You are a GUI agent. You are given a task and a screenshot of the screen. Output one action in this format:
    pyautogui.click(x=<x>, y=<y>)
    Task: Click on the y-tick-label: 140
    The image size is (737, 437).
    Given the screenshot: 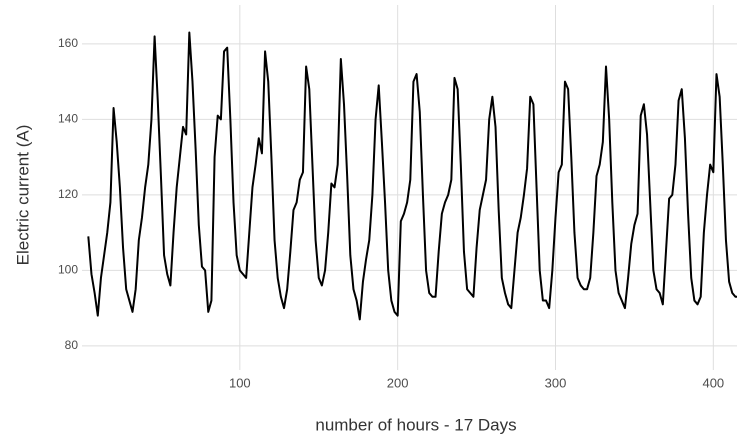 What is the action you would take?
    pyautogui.click(x=68, y=119)
    